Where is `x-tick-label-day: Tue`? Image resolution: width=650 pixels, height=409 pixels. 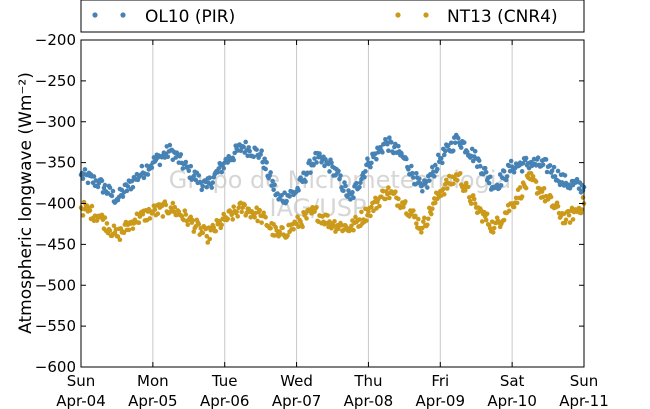
x-tick-label-day: Tue is located at coordinates (224, 381).